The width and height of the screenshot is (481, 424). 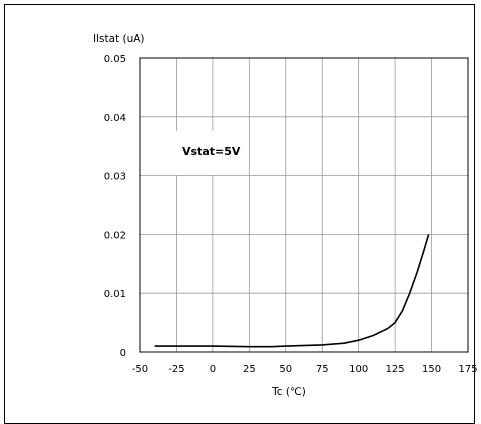 I want to click on x-tick-label: 0, so click(x=213, y=369).